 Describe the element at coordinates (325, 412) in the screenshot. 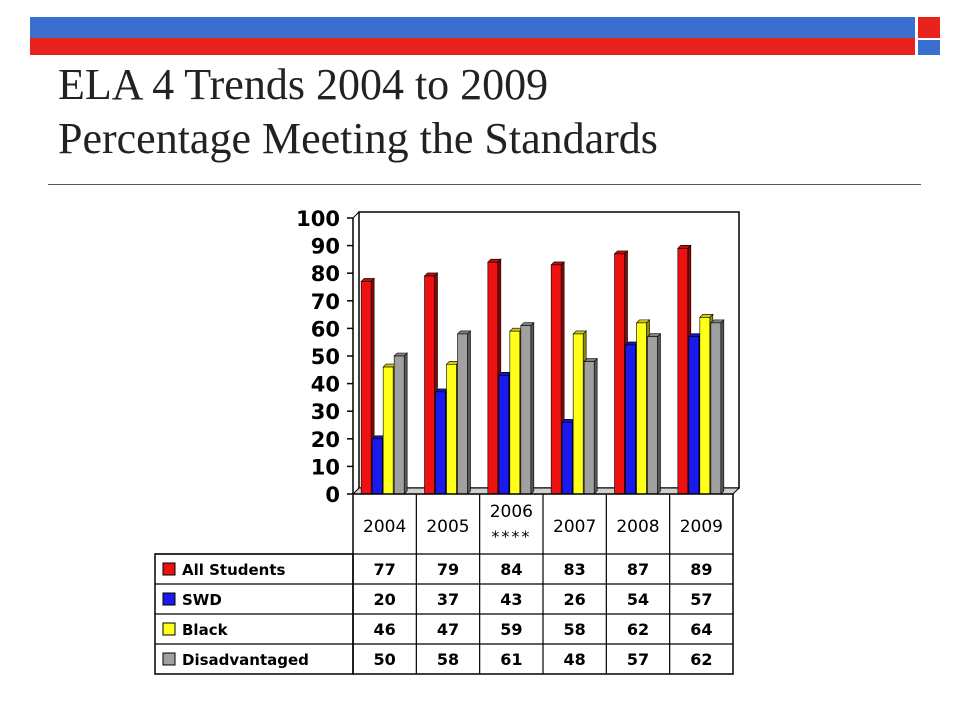

I see `y-tick-label: 30` at that location.